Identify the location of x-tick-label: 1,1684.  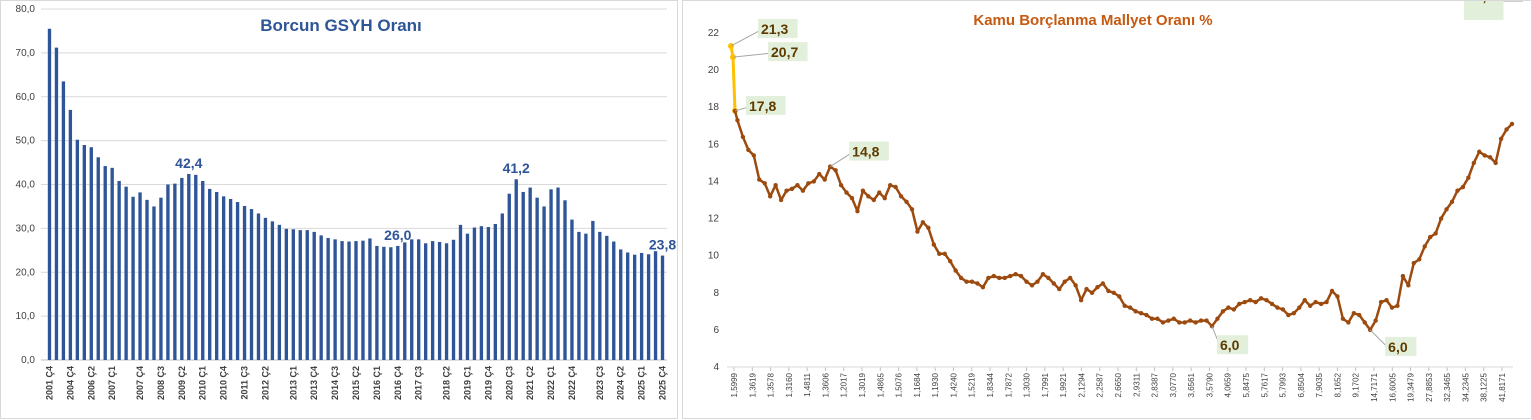
(917, 384).